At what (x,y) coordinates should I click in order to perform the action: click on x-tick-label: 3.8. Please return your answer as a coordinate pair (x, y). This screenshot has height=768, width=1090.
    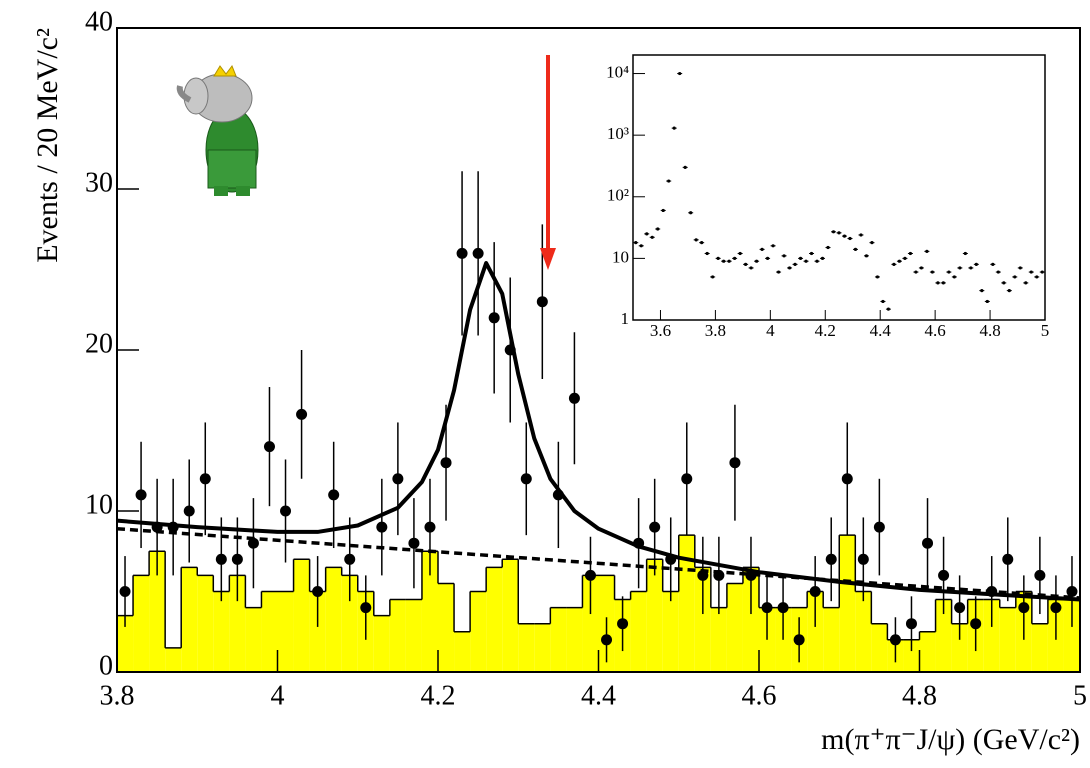
    Looking at the image, I should click on (117, 695).